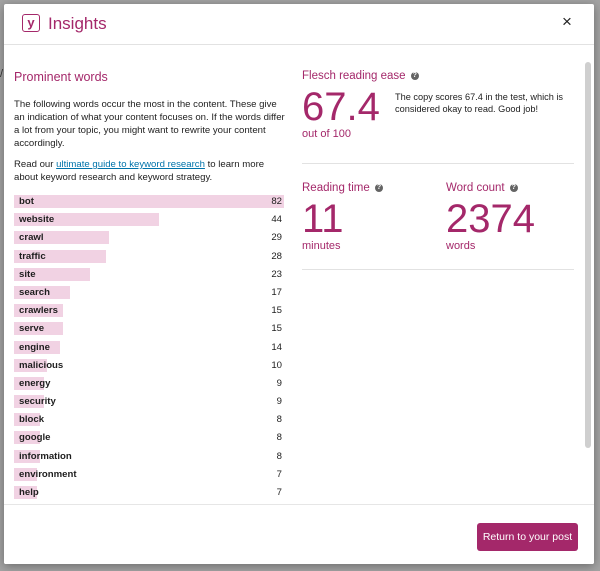 The width and height of the screenshot is (600, 571). I want to click on prominent-word-row: information 8, so click(150, 456).